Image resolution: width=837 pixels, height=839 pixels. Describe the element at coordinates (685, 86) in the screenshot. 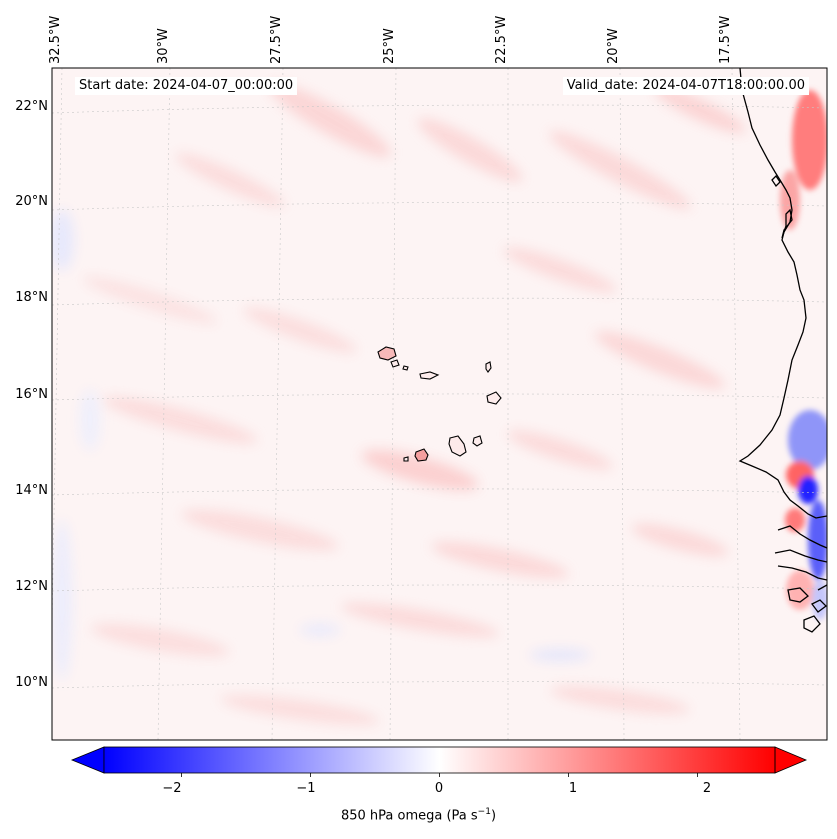

I see `valid-date-label: Valid_date: 2024-04-07T18:00:00.00` at that location.